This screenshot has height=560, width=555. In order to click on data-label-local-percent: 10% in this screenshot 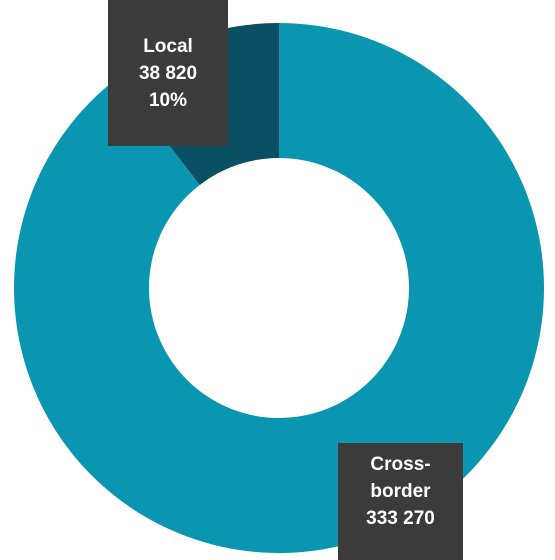, I will do `click(168, 100)`.